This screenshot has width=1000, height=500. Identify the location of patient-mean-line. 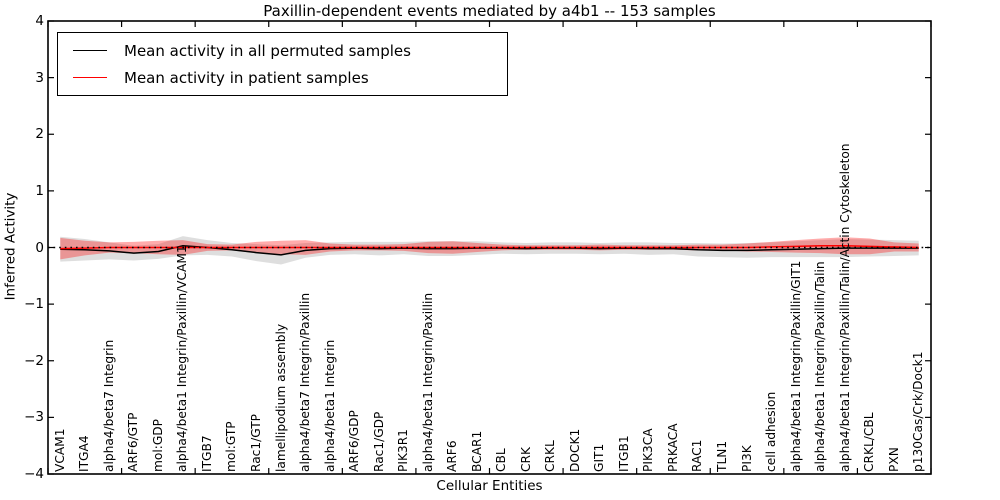
(489, 247).